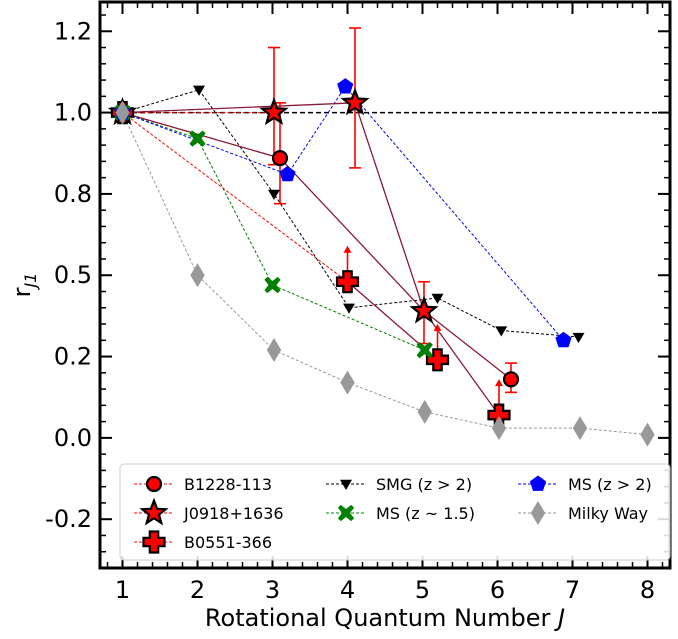 This screenshot has width=678, height=639. Describe the element at coordinates (73, 113) in the screenshot. I see `y-tick-label: 1.0` at that location.